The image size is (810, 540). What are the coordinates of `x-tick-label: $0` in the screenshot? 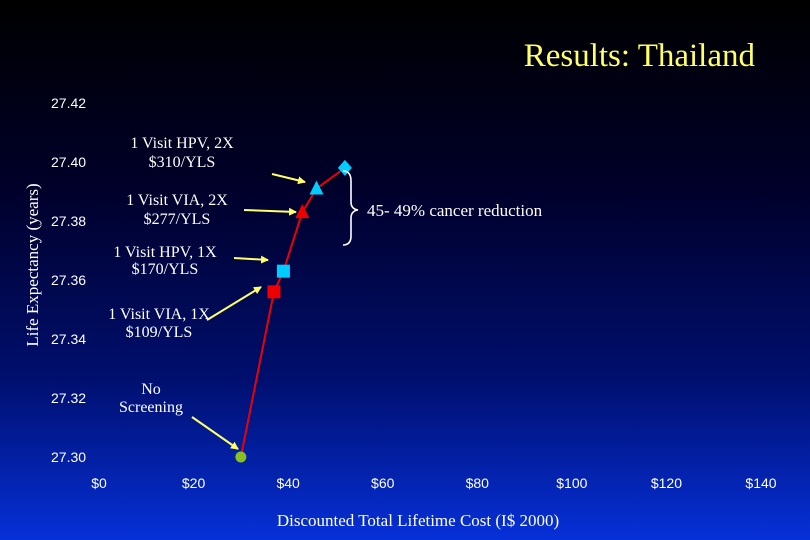 It's located at (99, 483).